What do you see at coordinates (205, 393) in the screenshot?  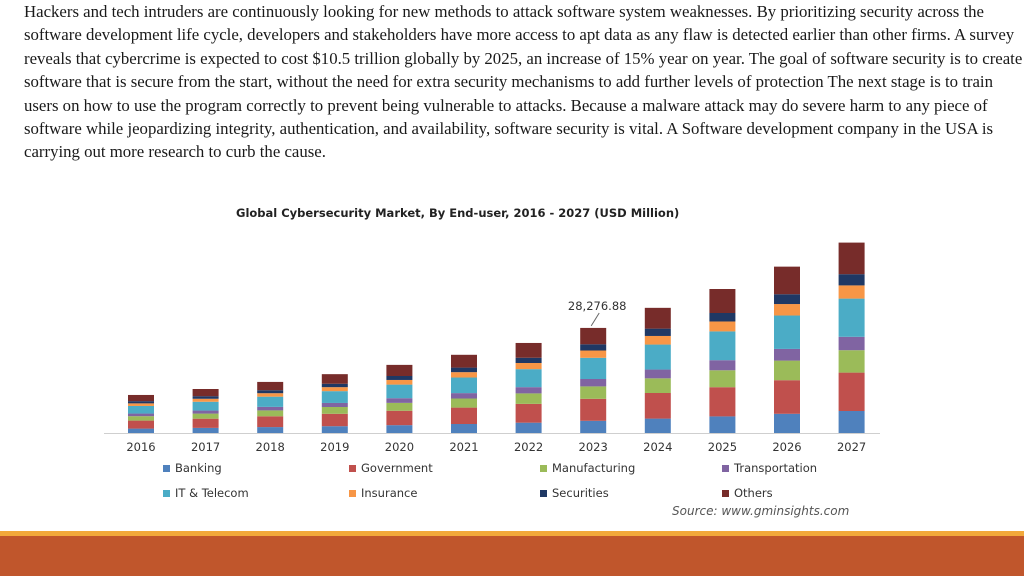 I see `bar-segment-others-2017` at bounding box center [205, 393].